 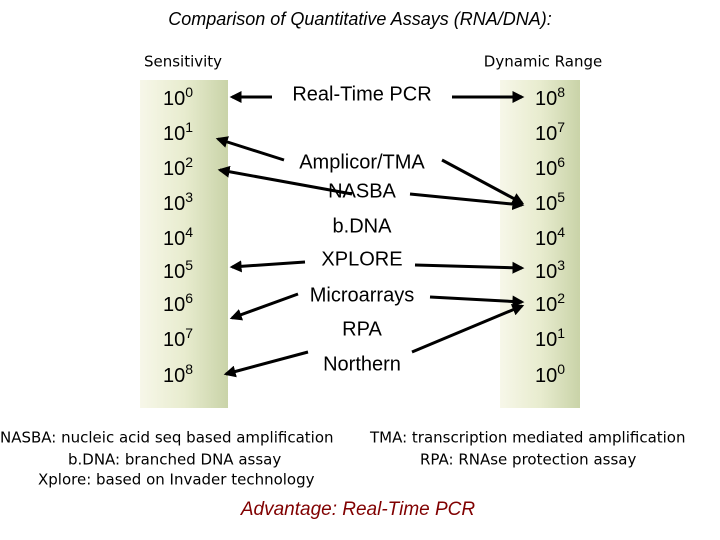 I want to click on method: NASBA, so click(x=362, y=191).